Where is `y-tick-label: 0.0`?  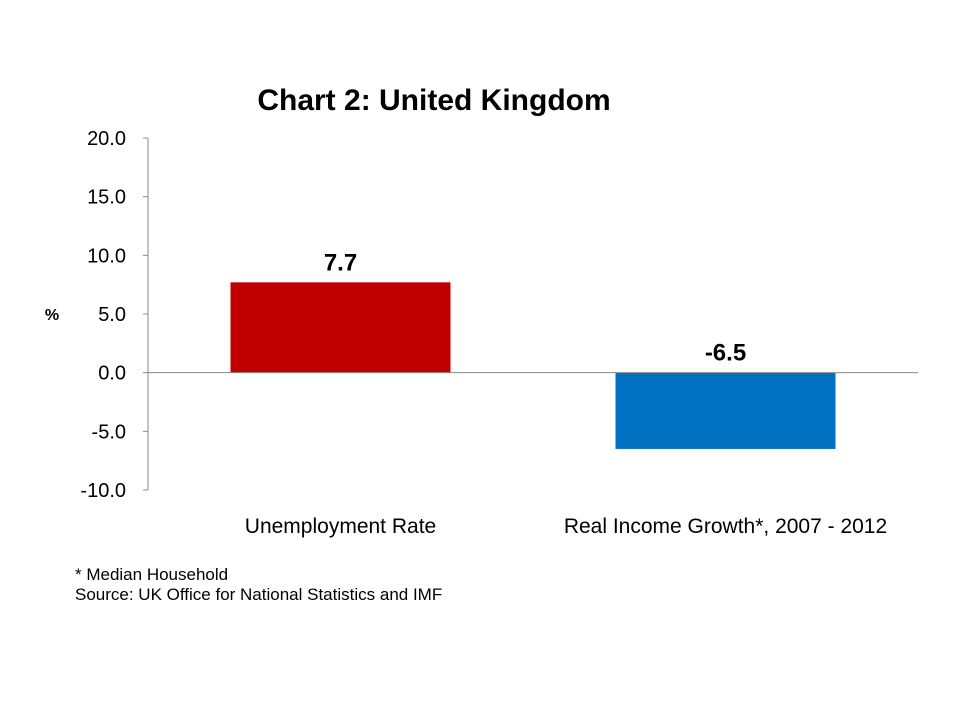 y-tick-label: 0.0 is located at coordinates (112, 374).